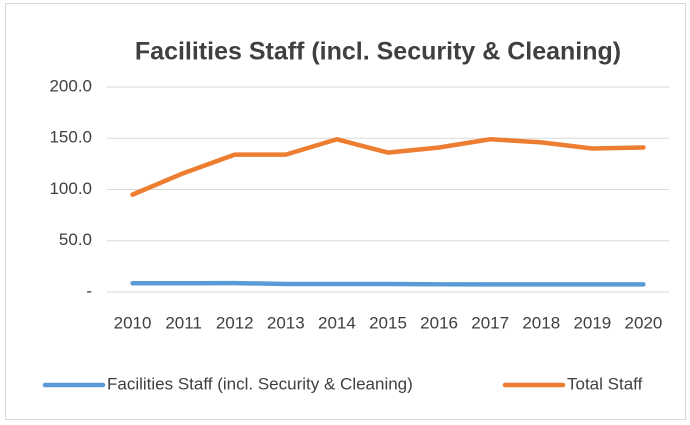 Image resolution: width=690 pixels, height=425 pixels. Describe the element at coordinates (70, 137) in the screenshot. I see `y-tick-label: 150.0` at that location.